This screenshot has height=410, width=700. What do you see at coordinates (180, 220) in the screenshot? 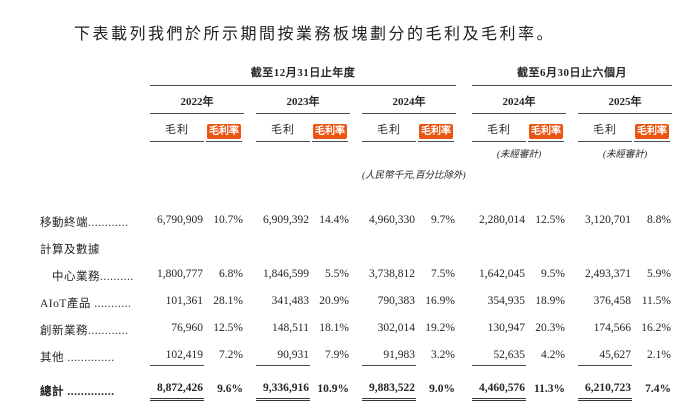
I see `gross-profit-value: 6,790,909` at bounding box center [180, 220].